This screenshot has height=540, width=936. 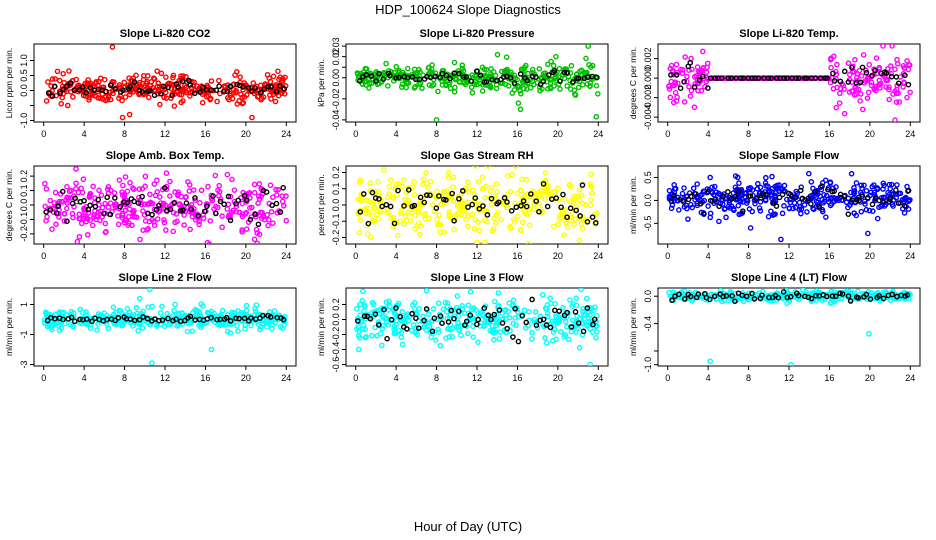 What do you see at coordinates (789, 278) in the screenshot?
I see `panel-title: Slope Line 4 (LT) Flow` at bounding box center [789, 278].